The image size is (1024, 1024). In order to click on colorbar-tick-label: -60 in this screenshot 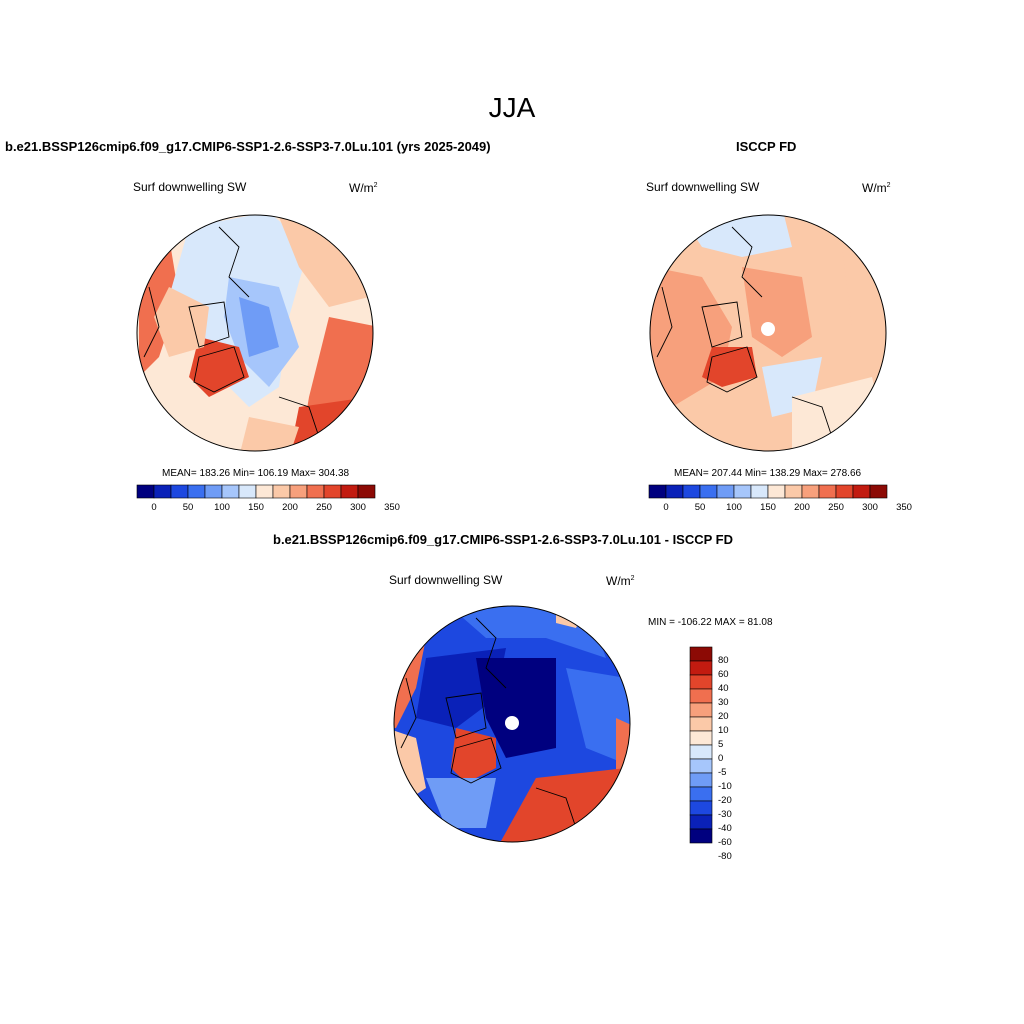, I will do `click(725, 842)`.